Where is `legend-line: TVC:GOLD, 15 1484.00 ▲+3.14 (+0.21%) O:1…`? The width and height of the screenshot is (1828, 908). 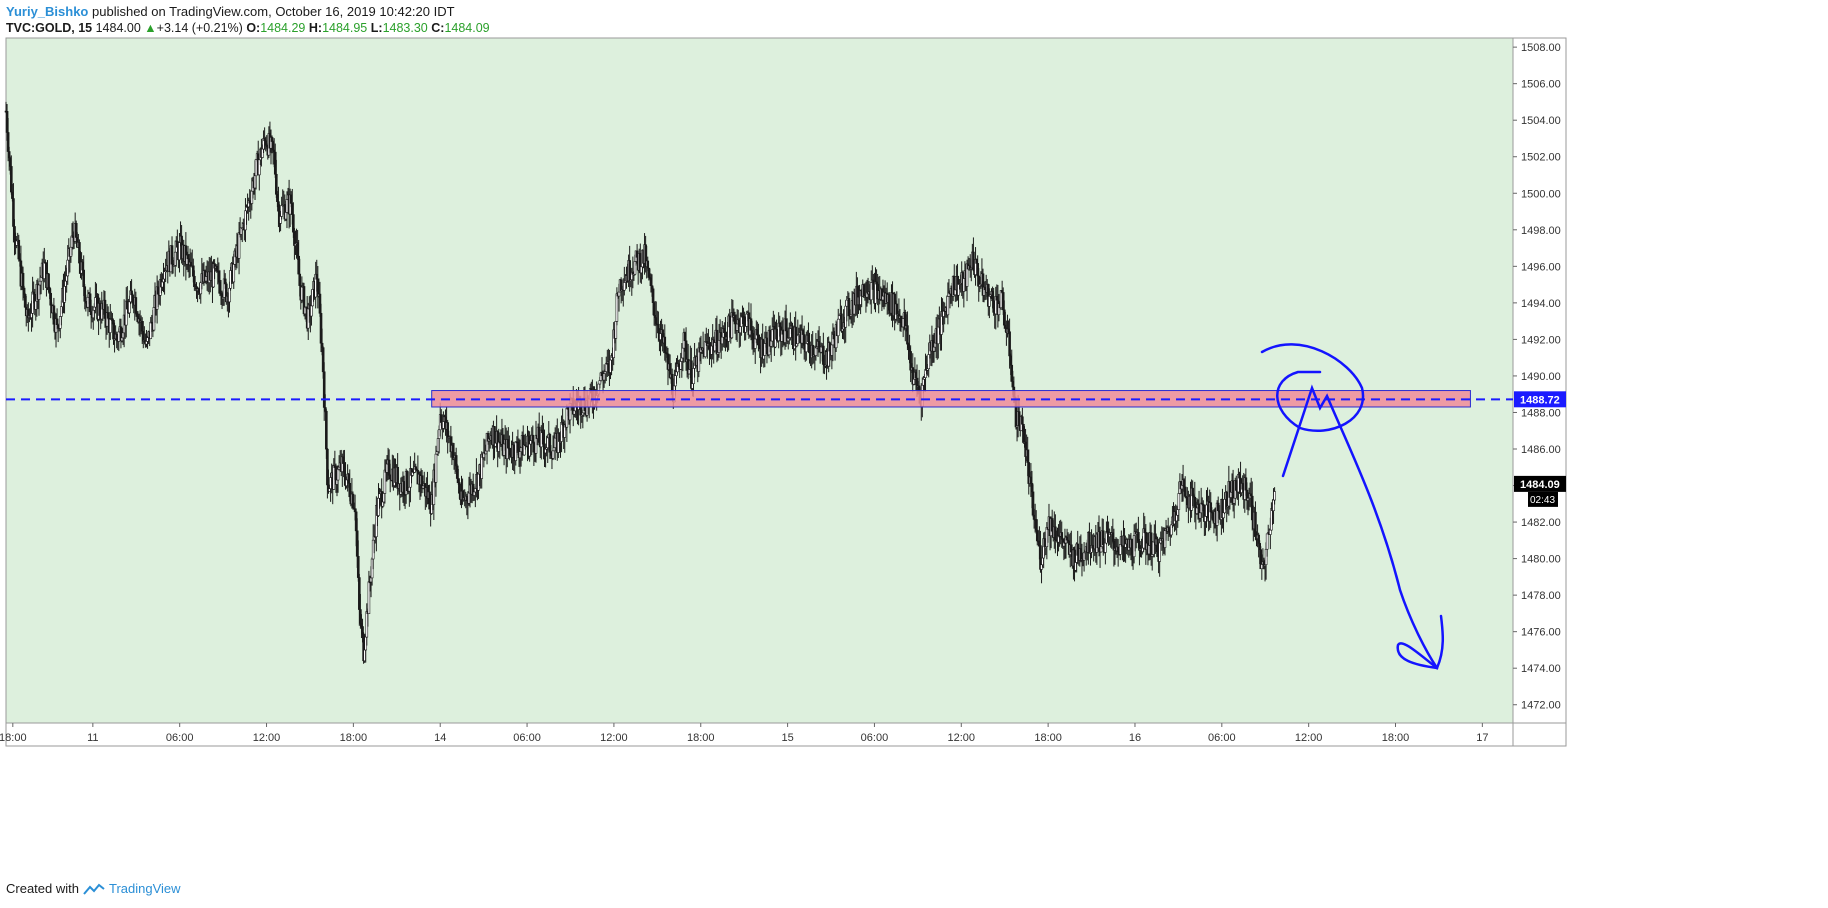
legend-line: TVC:GOLD, 15 1484.00 ▲+3.14 (+0.21%) O:1… is located at coordinates (248, 28).